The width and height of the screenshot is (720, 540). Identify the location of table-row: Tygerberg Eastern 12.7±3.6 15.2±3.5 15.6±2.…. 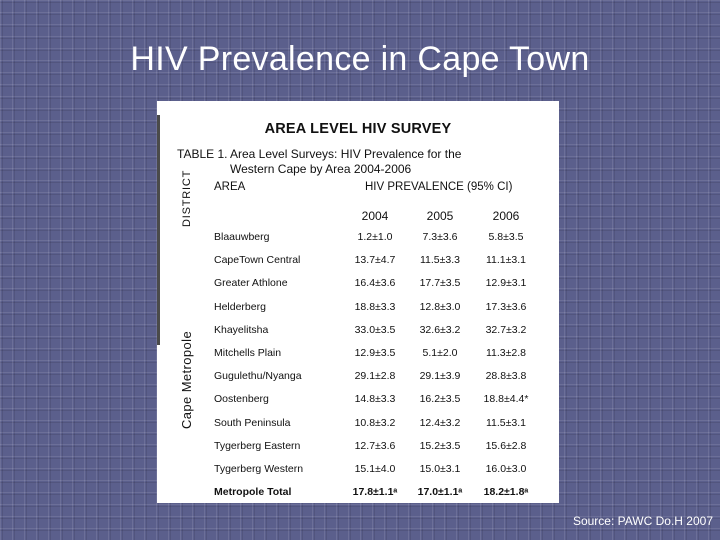
(358, 449).